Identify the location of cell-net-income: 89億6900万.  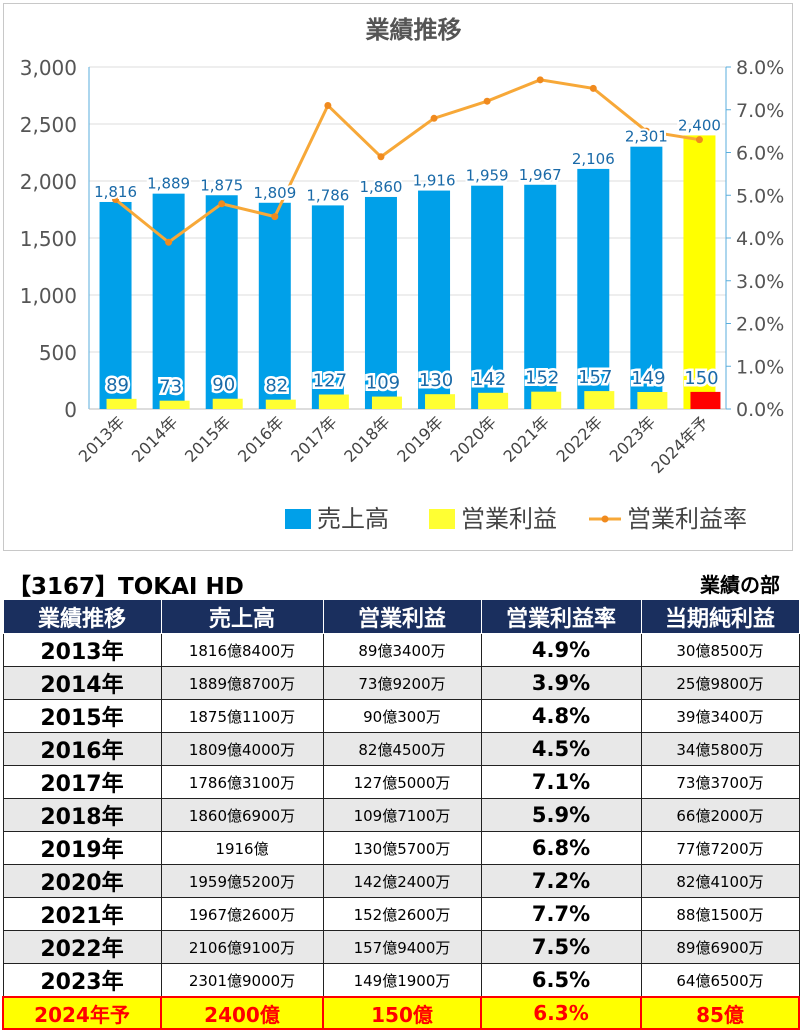
(720, 947).